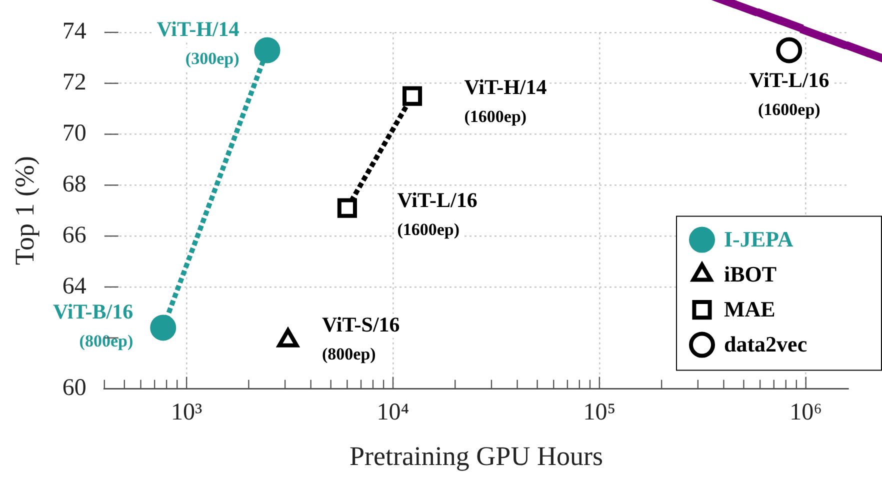 The image size is (882, 480). Describe the element at coordinates (361, 338) in the screenshot. I see `annotation: ViT-S/16 (800ep)` at that location.